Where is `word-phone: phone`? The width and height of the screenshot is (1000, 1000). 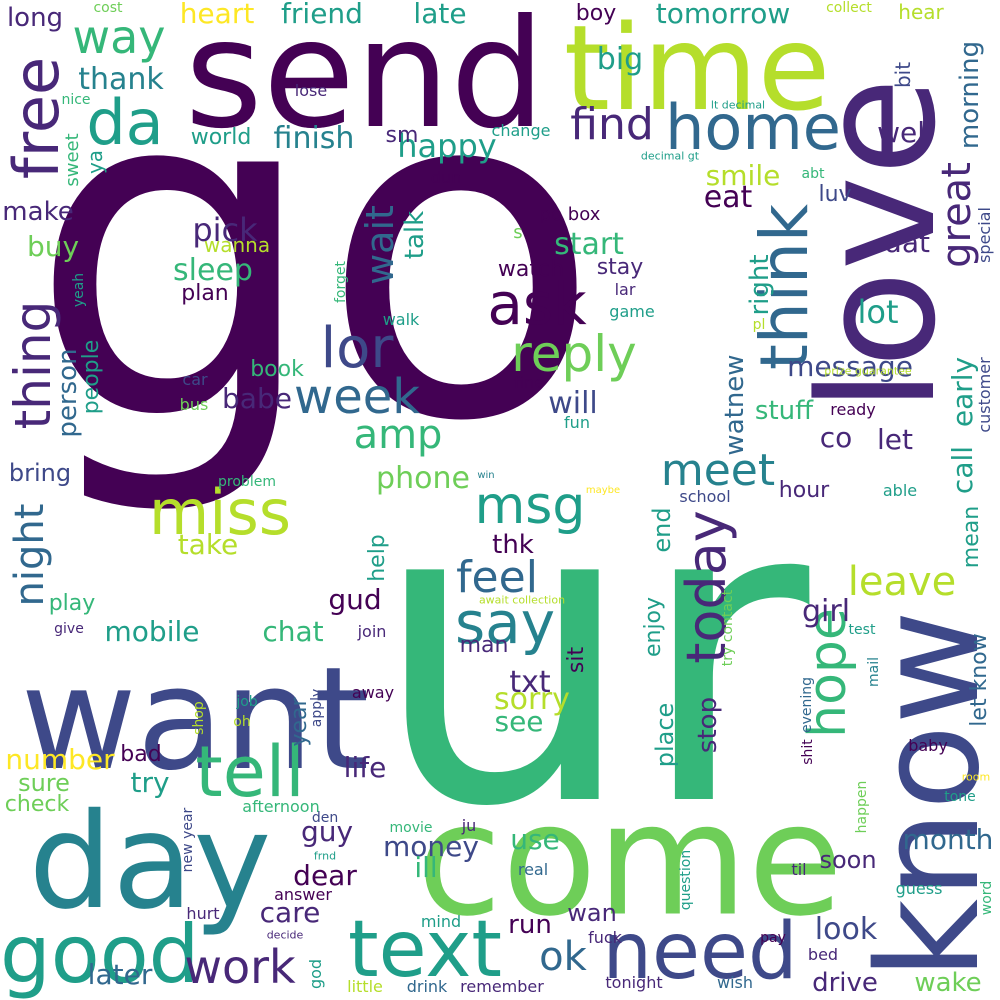 word-phone: phone is located at coordinates (423, 478).